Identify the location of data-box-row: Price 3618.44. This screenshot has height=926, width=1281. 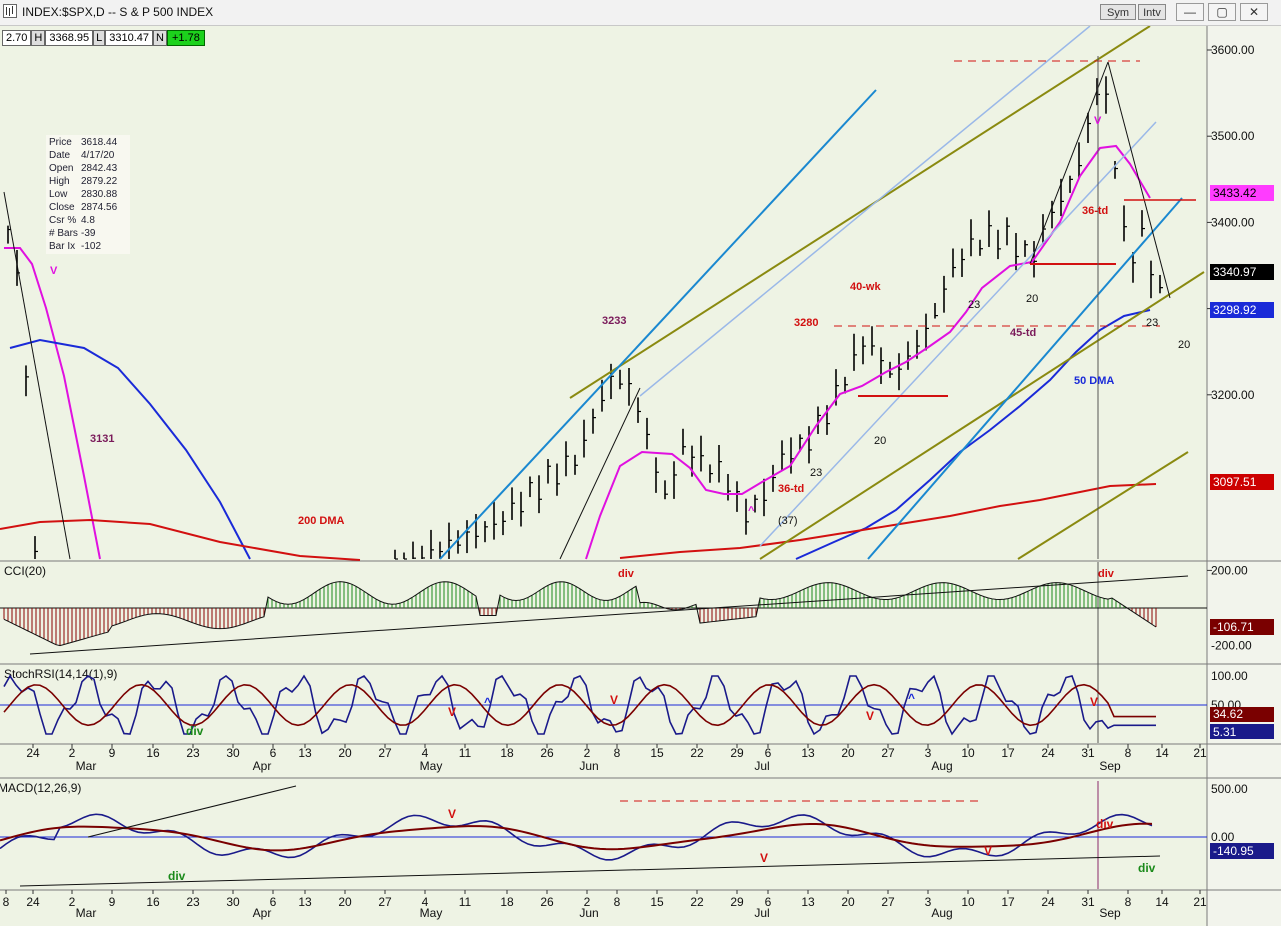
(88, 142).